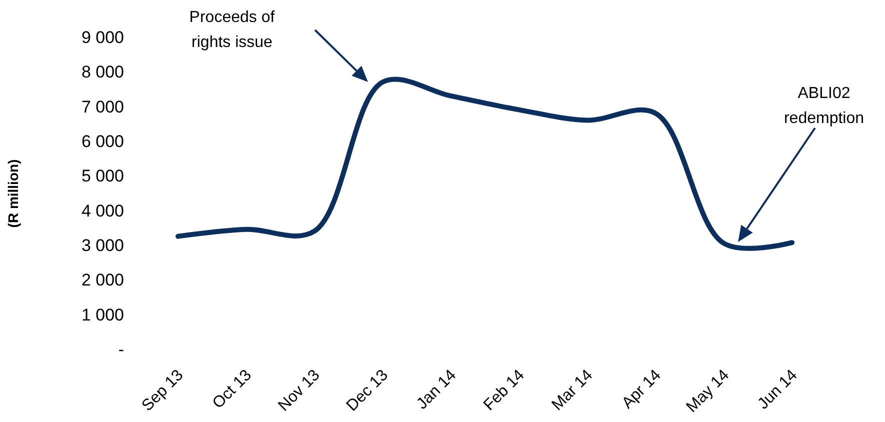 Image resolution: width=885 pixels, height=422 pixels. What do you see at coordinates (437, 389) in the screenshot?
I see `x-tick-label: Jan 14` at bounding box center [437, 389].